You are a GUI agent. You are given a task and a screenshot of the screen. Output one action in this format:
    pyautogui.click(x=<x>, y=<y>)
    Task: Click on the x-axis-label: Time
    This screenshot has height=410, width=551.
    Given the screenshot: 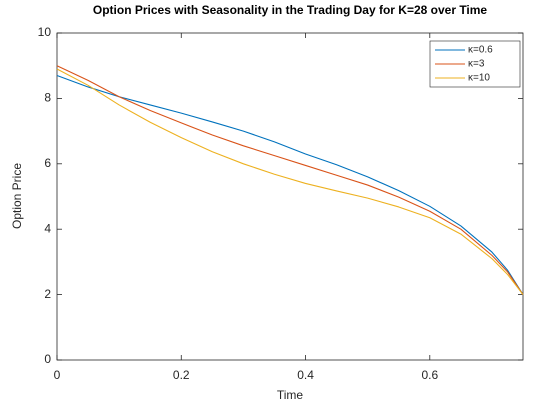 What is the action you would take?
    pyautogui.click(x=290, y=395)
    